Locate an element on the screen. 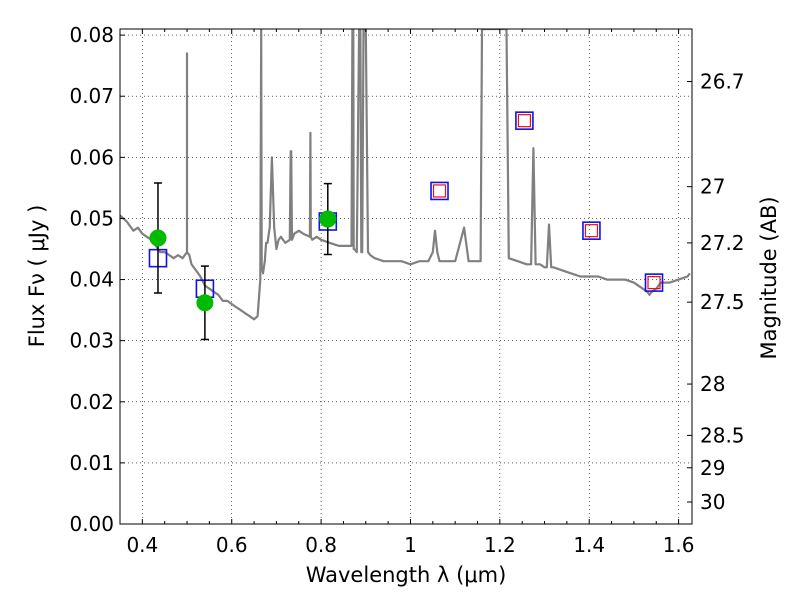 This screenshot has width=800, height=605. y-tick-label: 0.02 is located at coordinates (91, 402).